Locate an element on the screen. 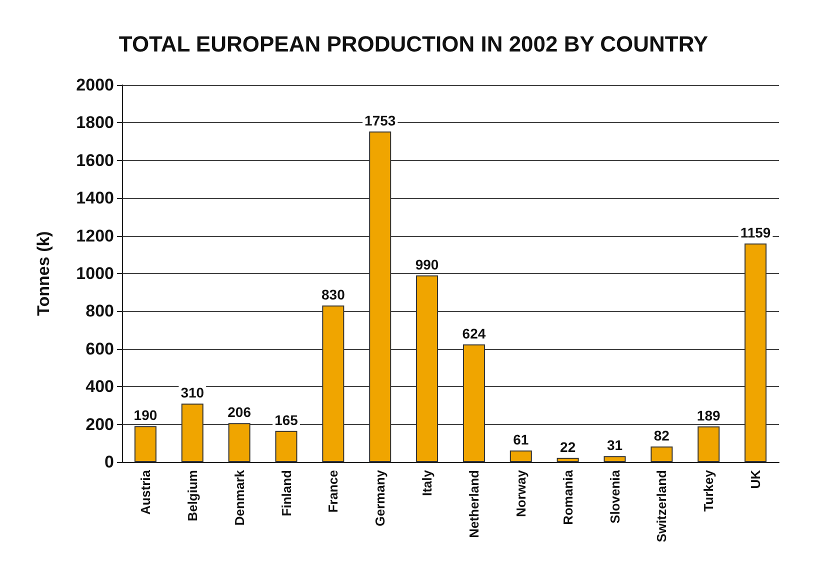  x-tick-label: Italy is located at coordinates (427, 482).